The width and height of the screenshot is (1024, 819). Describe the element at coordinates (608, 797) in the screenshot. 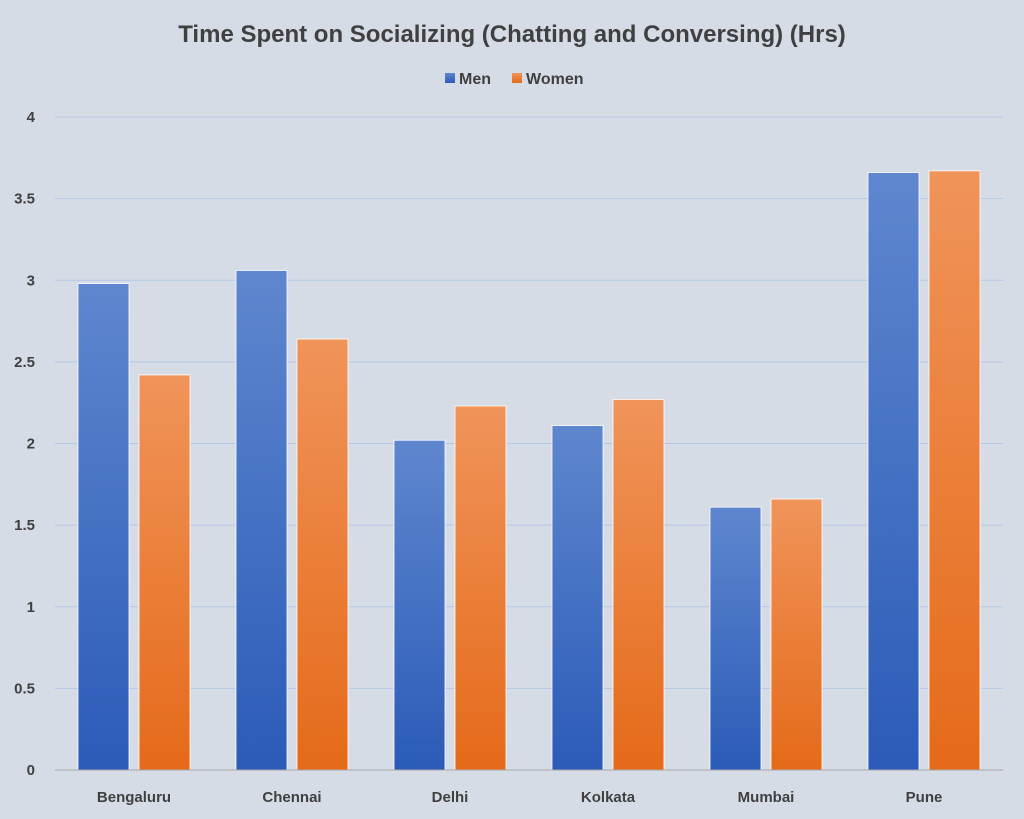

I see `x-category-label: Kolkata` at that location.